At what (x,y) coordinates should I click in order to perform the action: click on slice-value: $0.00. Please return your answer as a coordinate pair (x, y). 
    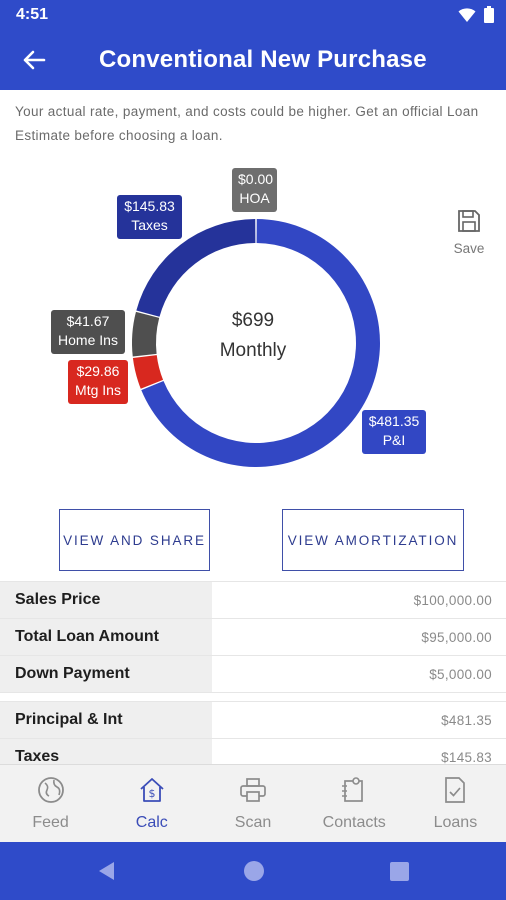
    Looking at the image, I should click on (256, 179).